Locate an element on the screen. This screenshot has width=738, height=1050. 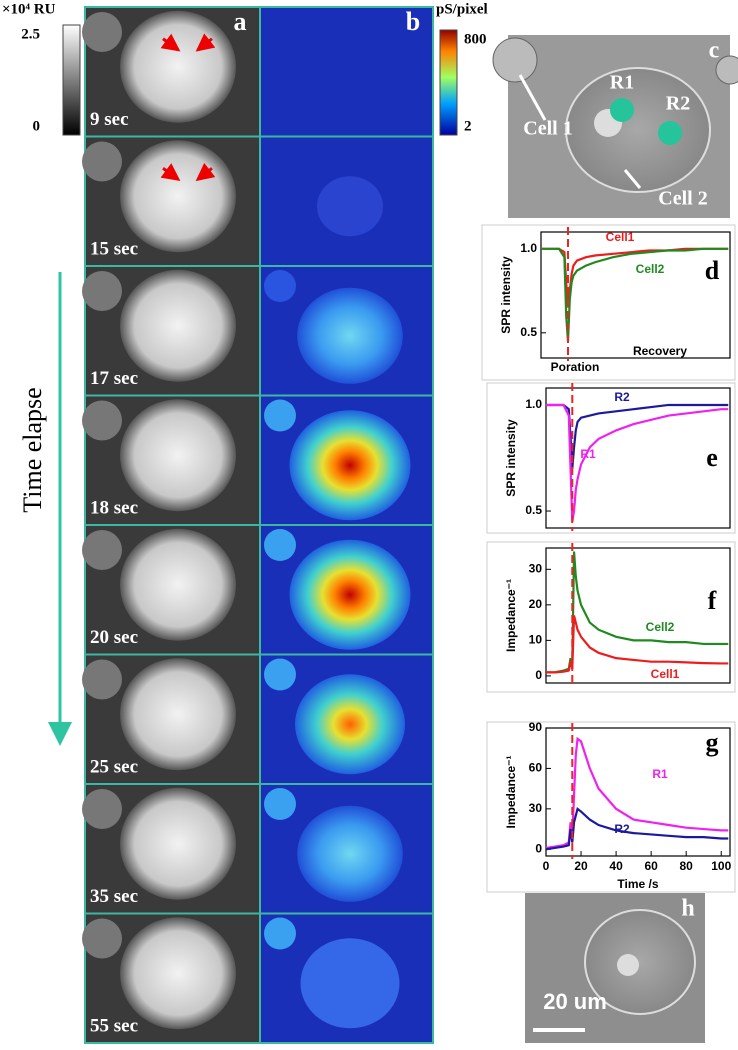
panel-letter: a is located at coordinates (240, 21).